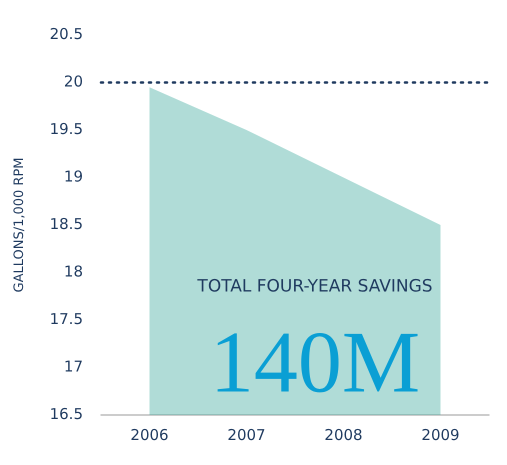 This screenshot has width=507, height=465. Describe the element at coordinates (73, 366) in the screenshot. I see `y-tick-label: 17` at that location.